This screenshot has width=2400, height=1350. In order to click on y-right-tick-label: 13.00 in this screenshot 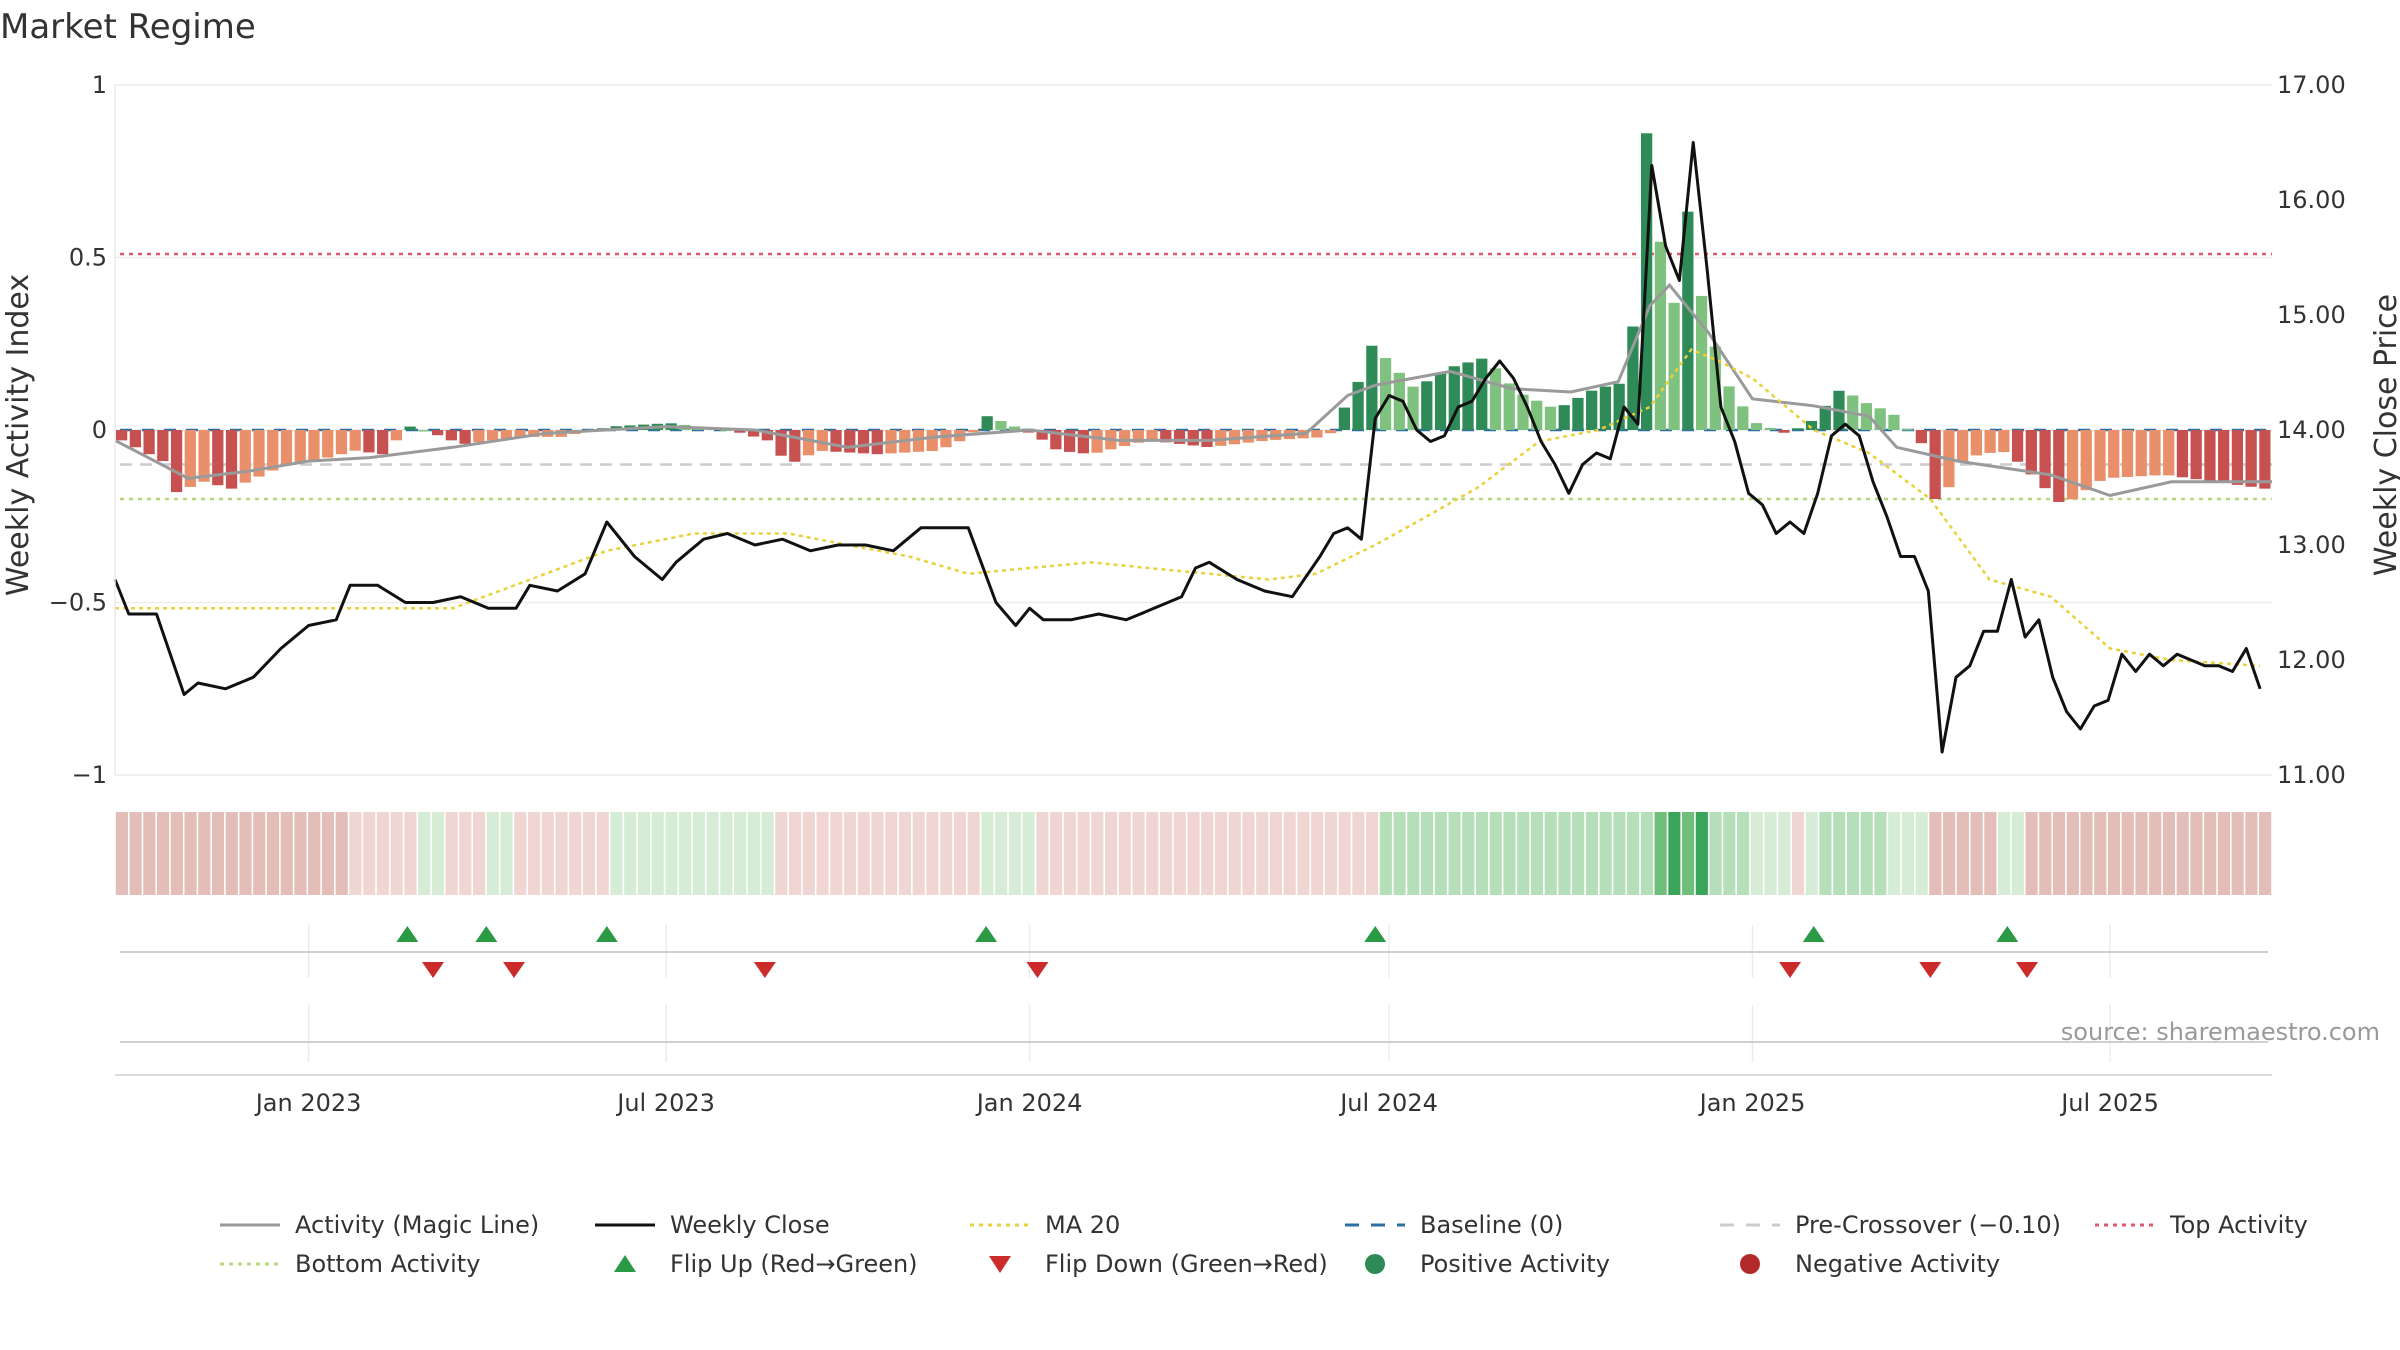, I will do `click(2311, 545)`.